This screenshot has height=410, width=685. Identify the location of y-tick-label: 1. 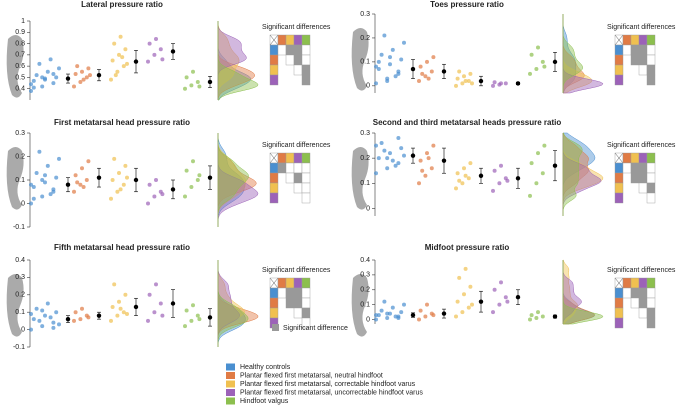
(23, 21).